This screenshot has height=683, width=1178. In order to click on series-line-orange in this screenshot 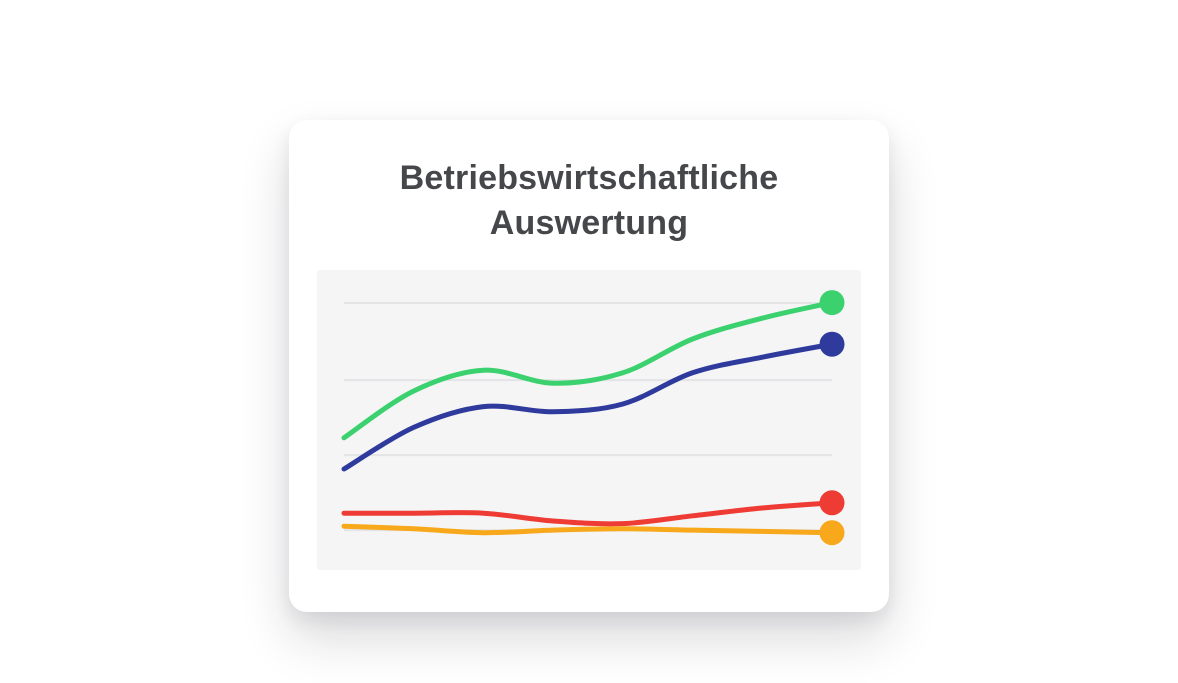, I will do `click(588, 529)`.